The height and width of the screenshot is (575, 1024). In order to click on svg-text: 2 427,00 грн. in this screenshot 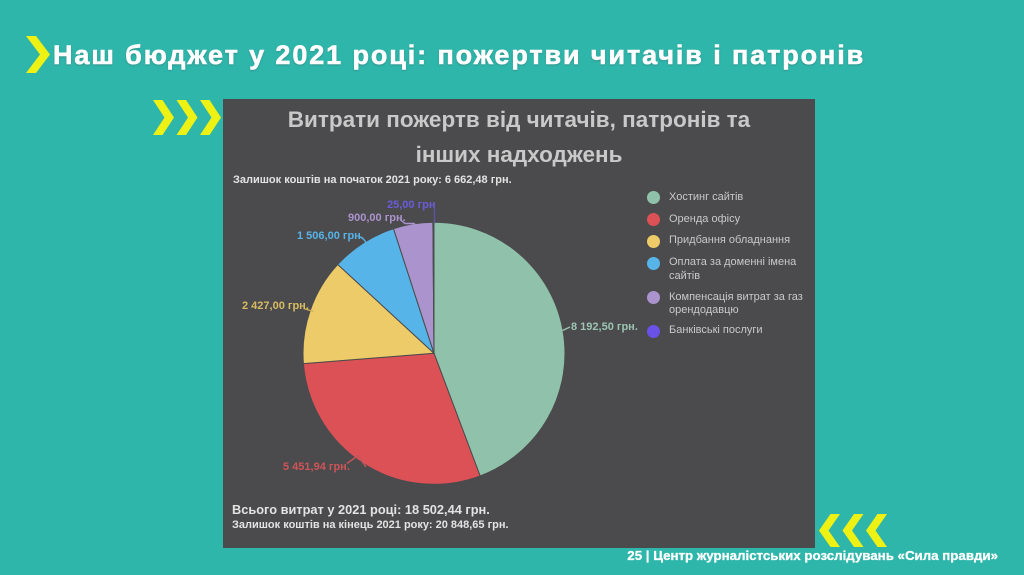, I will do `click(275, 306)`.